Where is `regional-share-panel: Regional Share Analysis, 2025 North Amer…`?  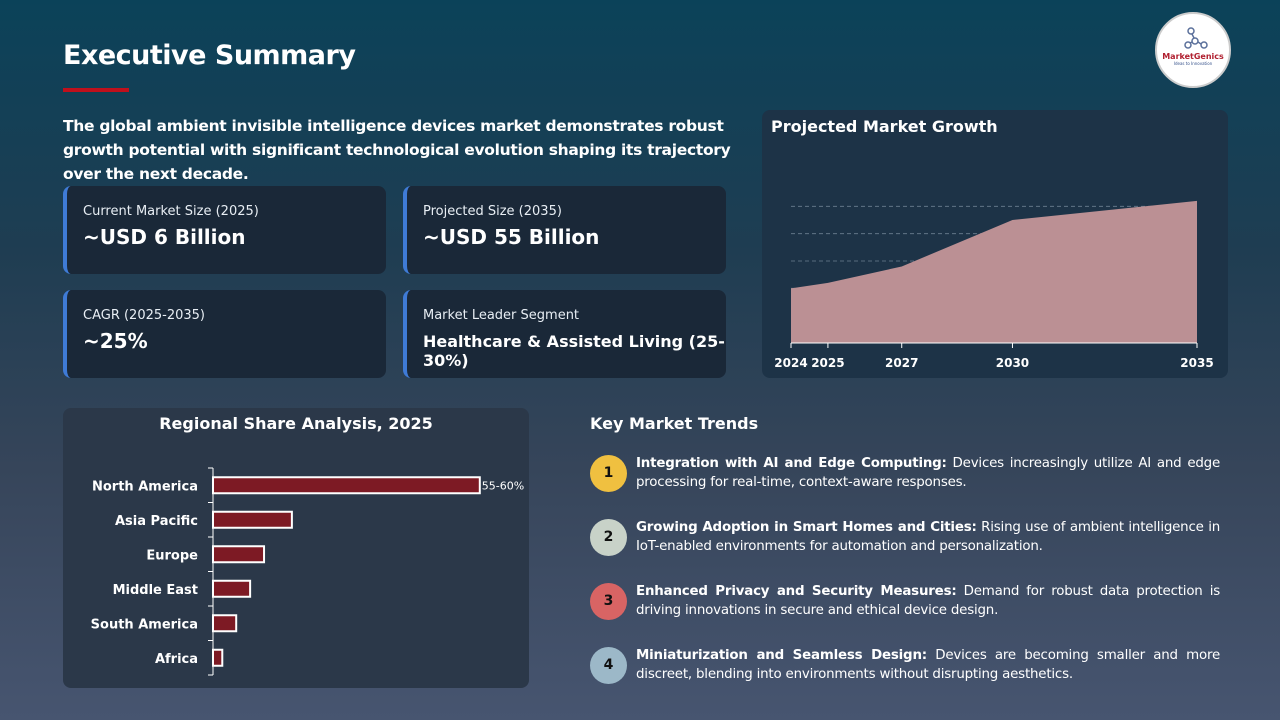 regional-share-panel: Regional Share Analysis, 2025 North Amer… is located at coordinates (296, 548).